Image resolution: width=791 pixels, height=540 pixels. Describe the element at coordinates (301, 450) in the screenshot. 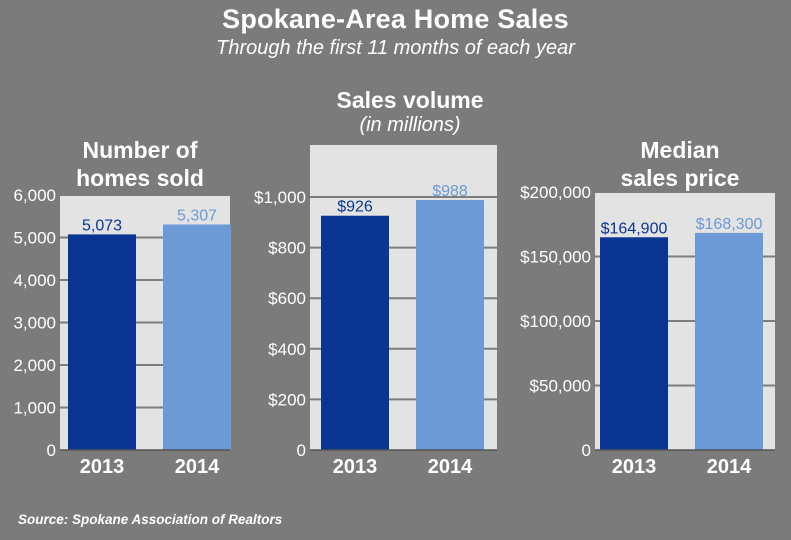

I see `panel-volume-ytick-label: 0` at that location.